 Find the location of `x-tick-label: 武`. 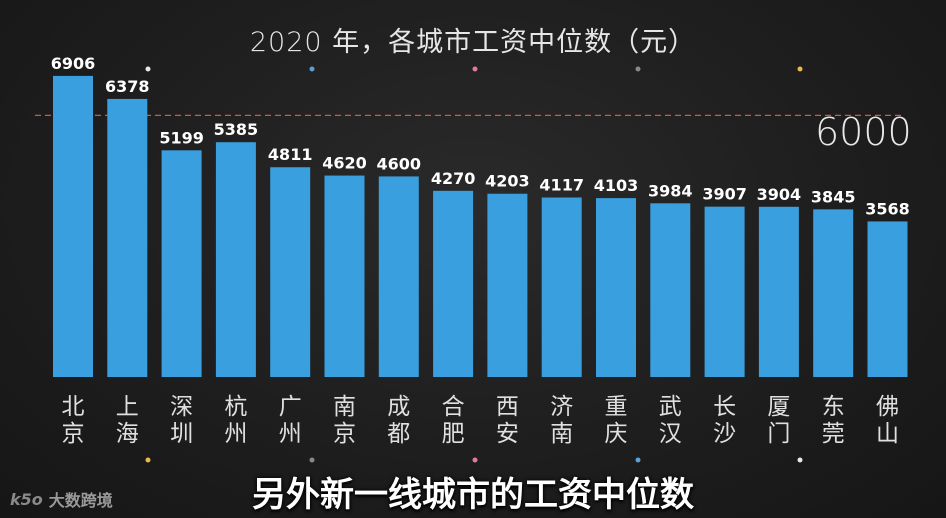

x-tick-label: 武 is located at coordinates (670, 407).